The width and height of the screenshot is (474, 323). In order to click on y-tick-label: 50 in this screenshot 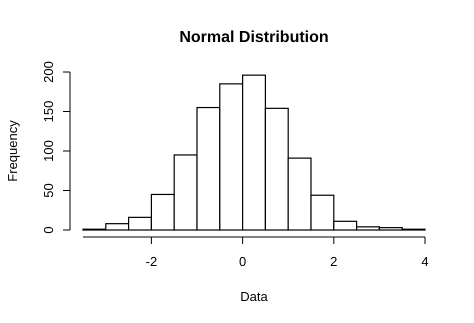, I will do `click(48, 190)`.